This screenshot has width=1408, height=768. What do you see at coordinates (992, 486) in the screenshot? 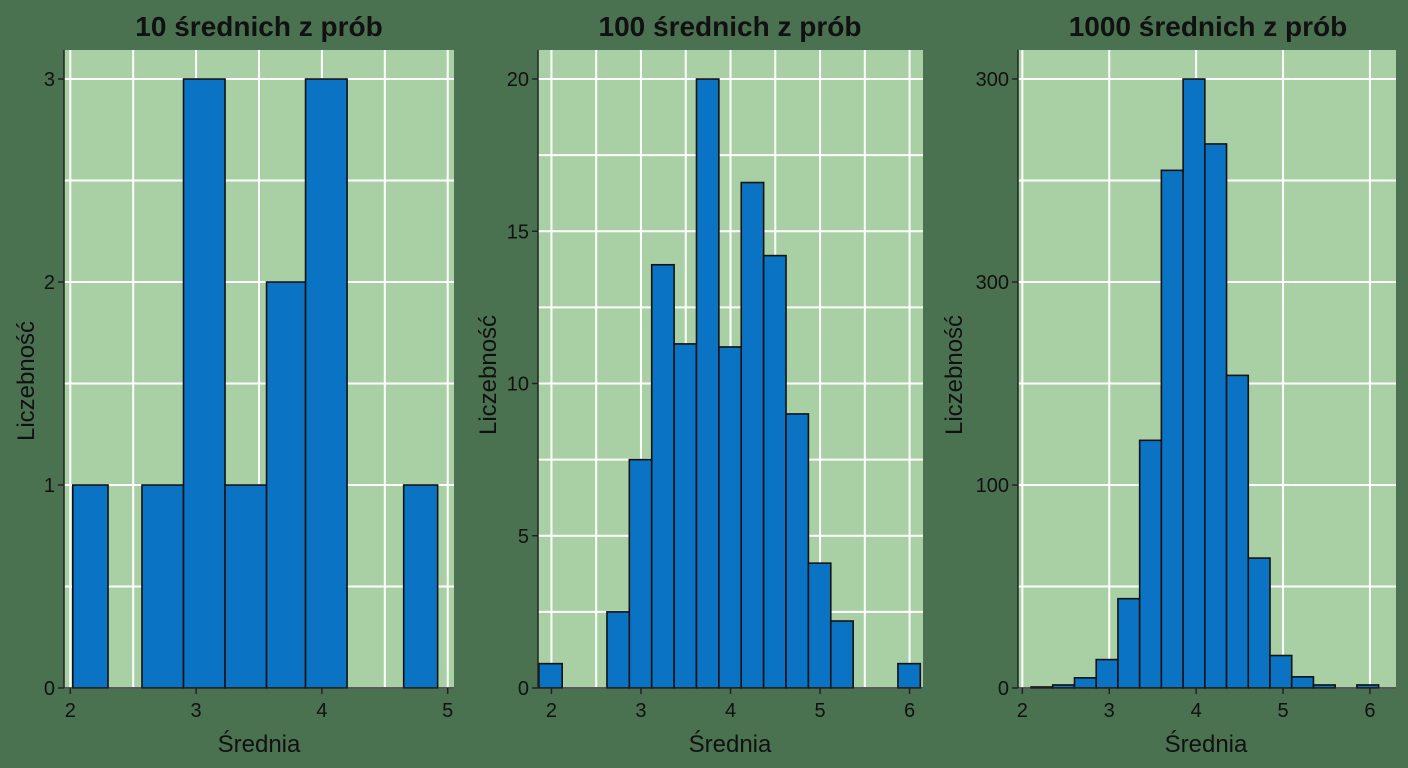
I see `y-tick-label: 100` at bounding box center [992, 486].